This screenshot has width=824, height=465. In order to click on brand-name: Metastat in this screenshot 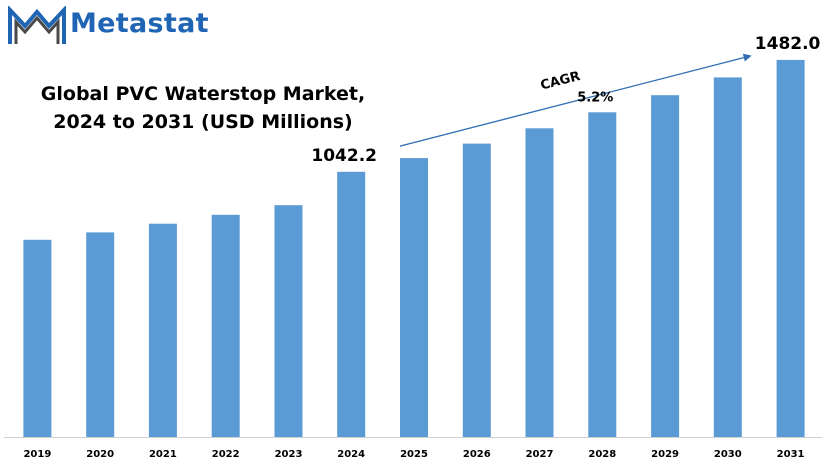, I will do `click(139, 23)`.